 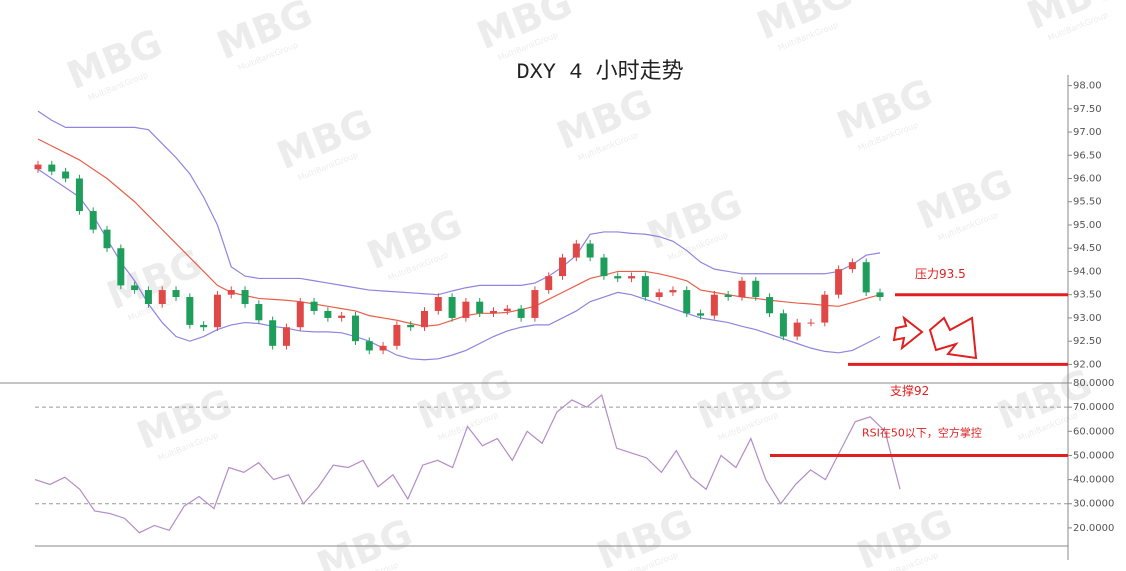 I want to click on y-tick-label: 80.0000, so click(x=1093, y=383).